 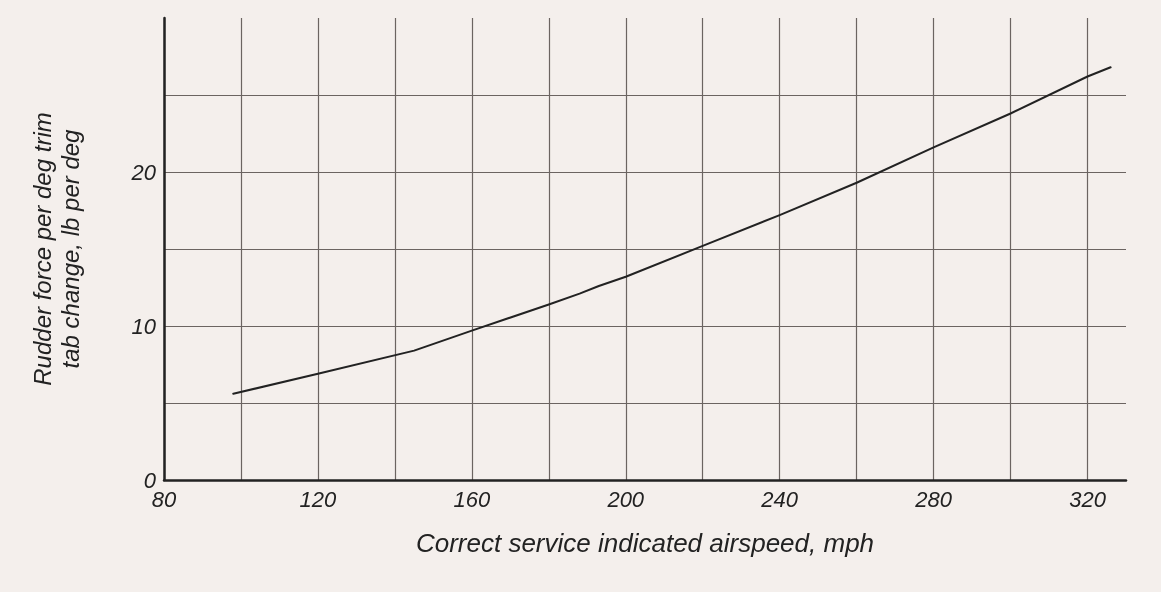 I want to click on y-tick-label: 10, so click(x=144, y=326).